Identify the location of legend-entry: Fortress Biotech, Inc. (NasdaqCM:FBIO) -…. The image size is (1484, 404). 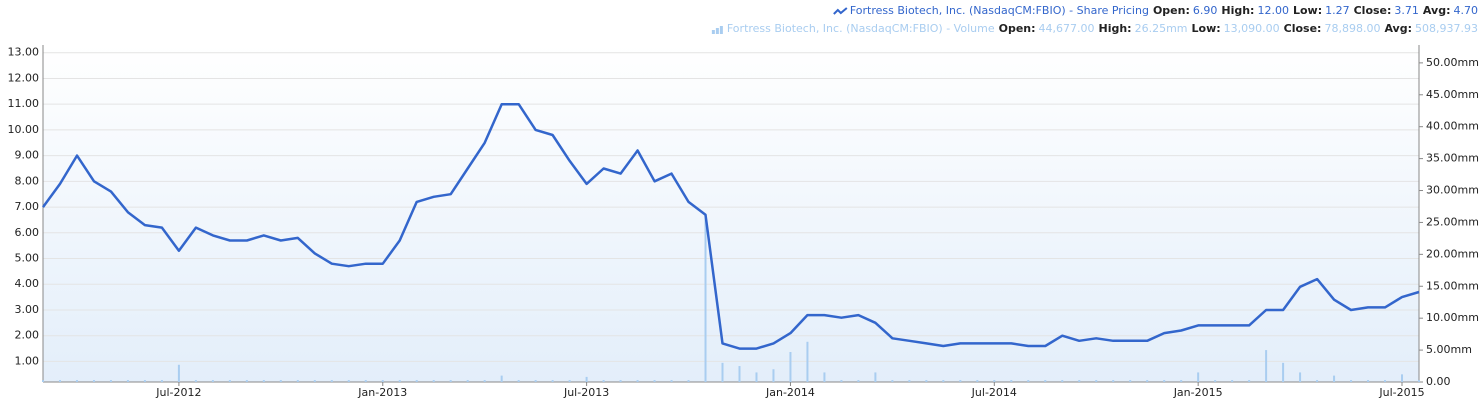
(1164, 10).